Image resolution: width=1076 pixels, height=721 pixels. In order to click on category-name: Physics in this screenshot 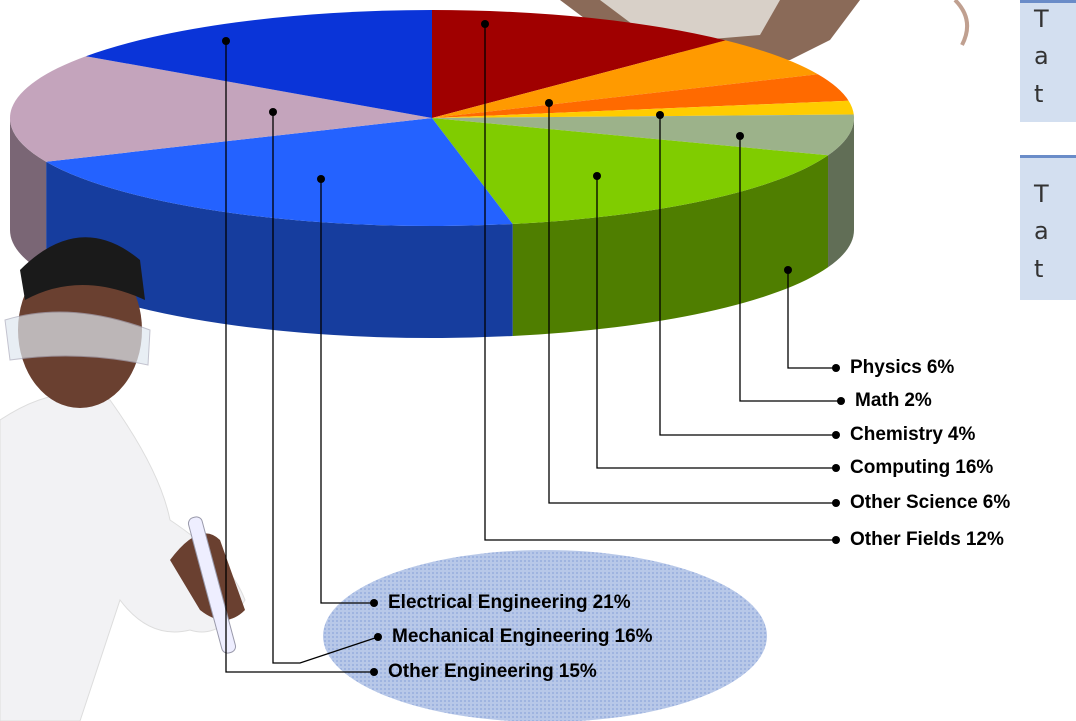, I will do `click(886, 367)`.